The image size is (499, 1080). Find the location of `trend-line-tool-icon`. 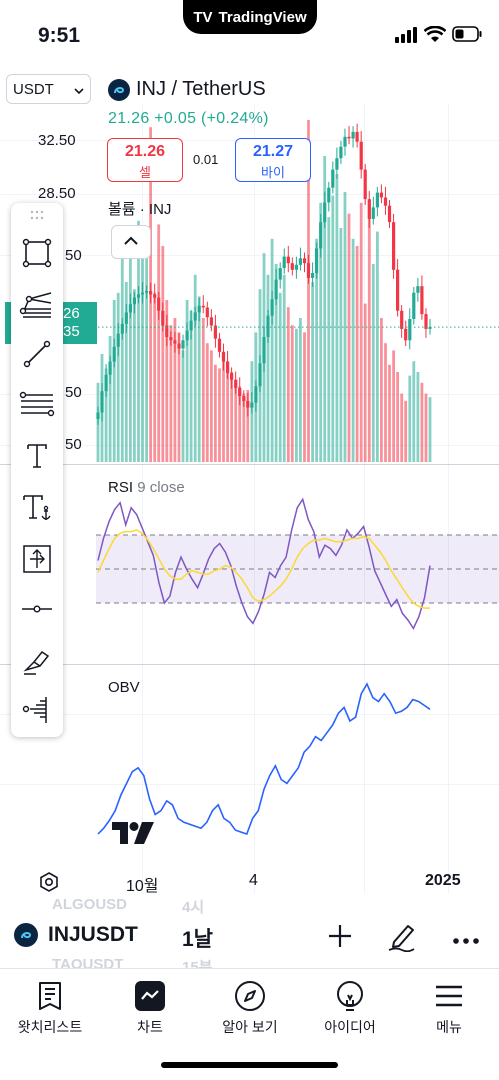

trend-line-tool-icon is located at coordinates (37, 354).